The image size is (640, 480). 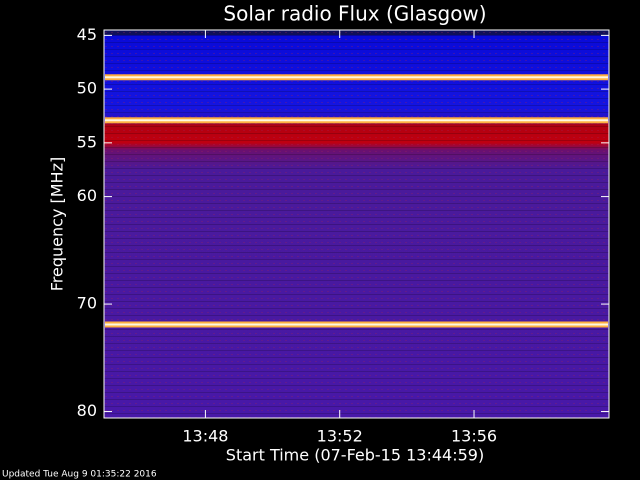 What do you see at coordinates (87, 410) in the screenshot?
I see `y-tick-label: 80` at bounding box center [87, 410].